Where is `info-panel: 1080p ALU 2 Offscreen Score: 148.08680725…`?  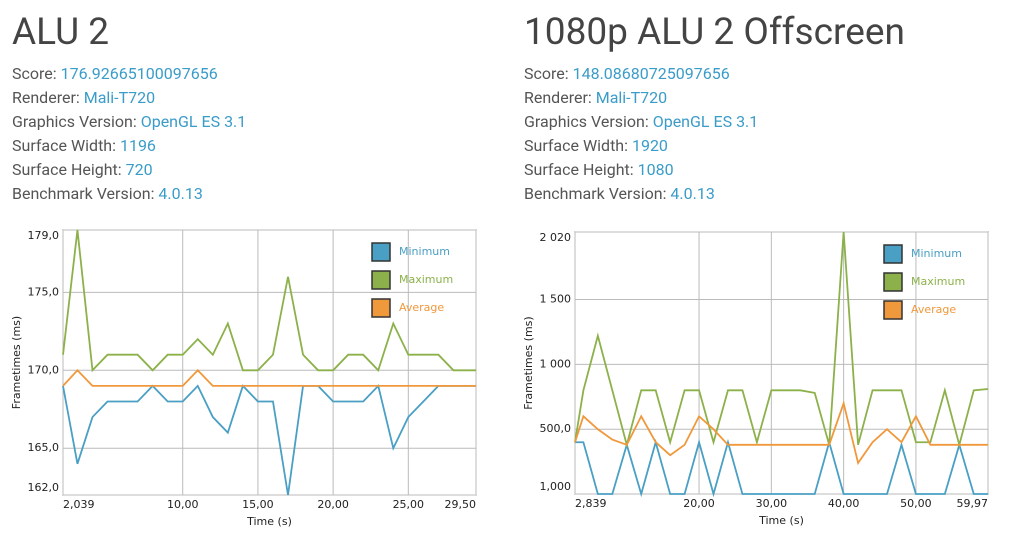 info-panel: 1080p ALU 2 Offscreen Score: 148.08680725… is located at coordinates (714, 108).